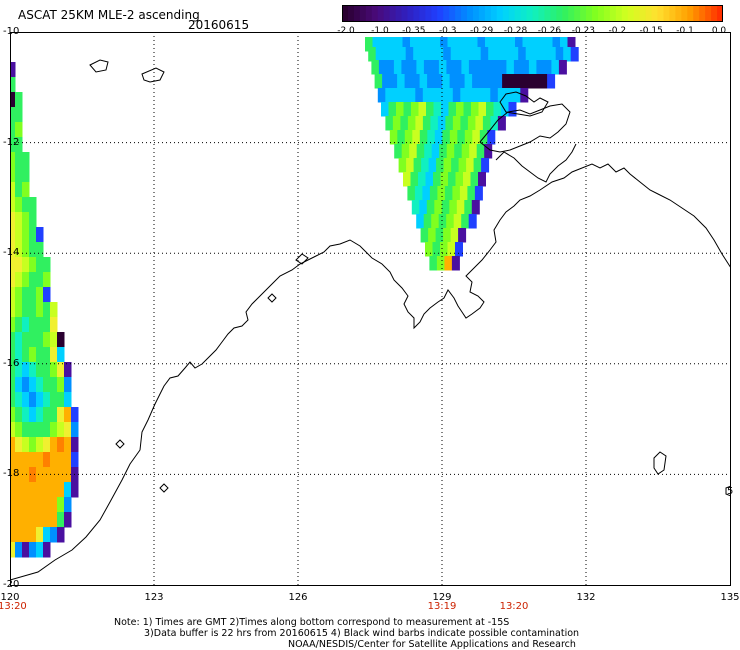  Describe the element at coordinates (481, 31) in the screenshot. I see `colorbar-label: -0.29` at that location.